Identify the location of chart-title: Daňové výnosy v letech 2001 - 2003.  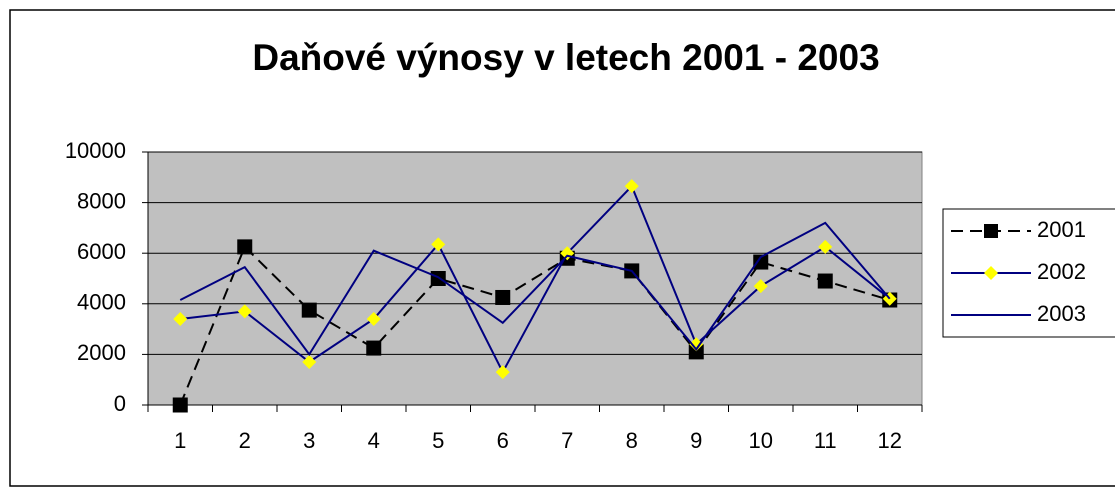
(565, 57).